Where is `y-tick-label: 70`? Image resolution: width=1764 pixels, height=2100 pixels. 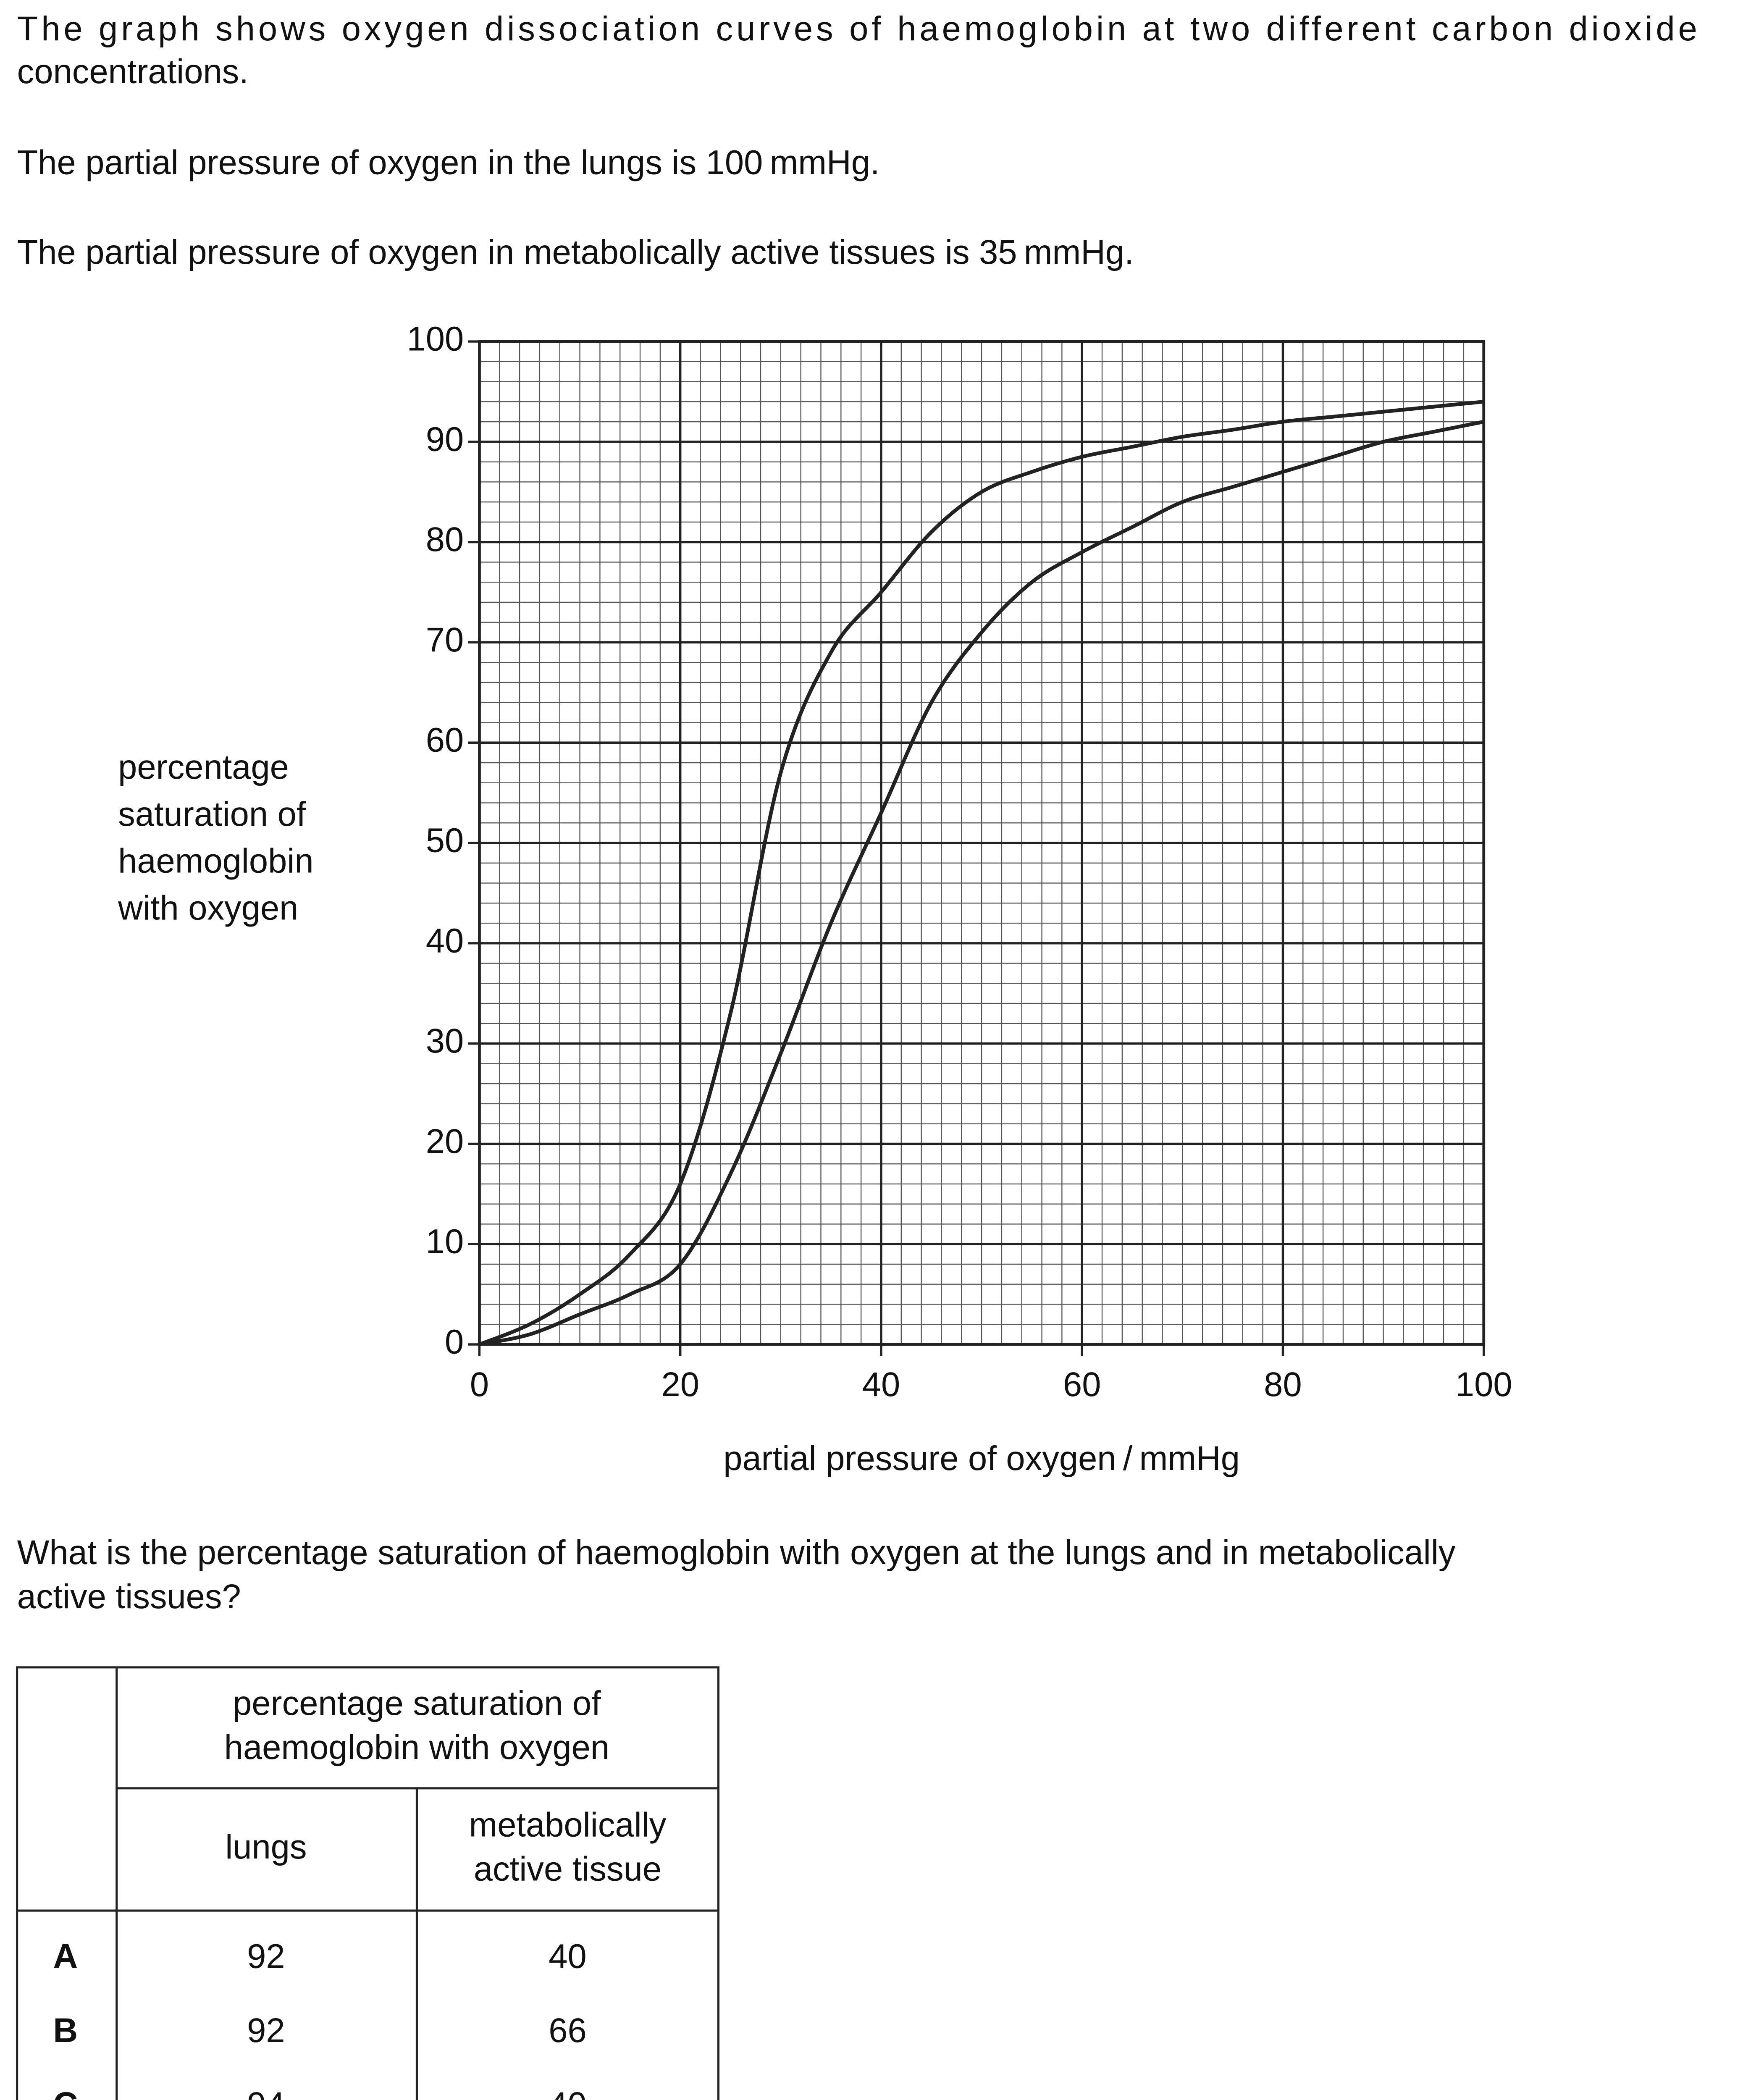 y-tick-label: 70 is located at coordinates (445, 640).